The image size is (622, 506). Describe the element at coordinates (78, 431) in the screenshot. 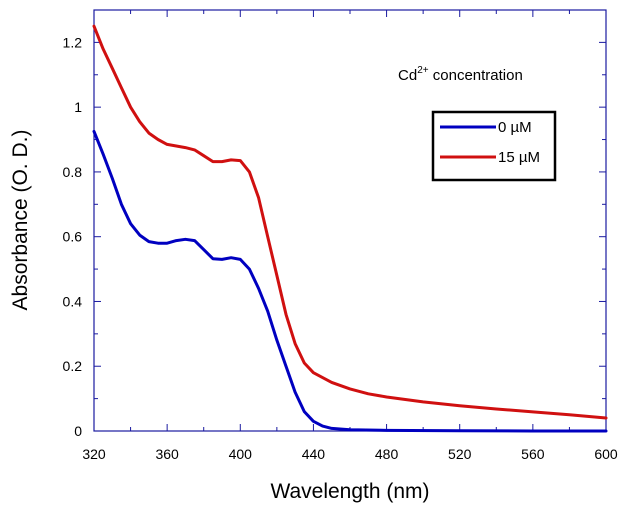

I see `y-tick-label: 0` at that location.